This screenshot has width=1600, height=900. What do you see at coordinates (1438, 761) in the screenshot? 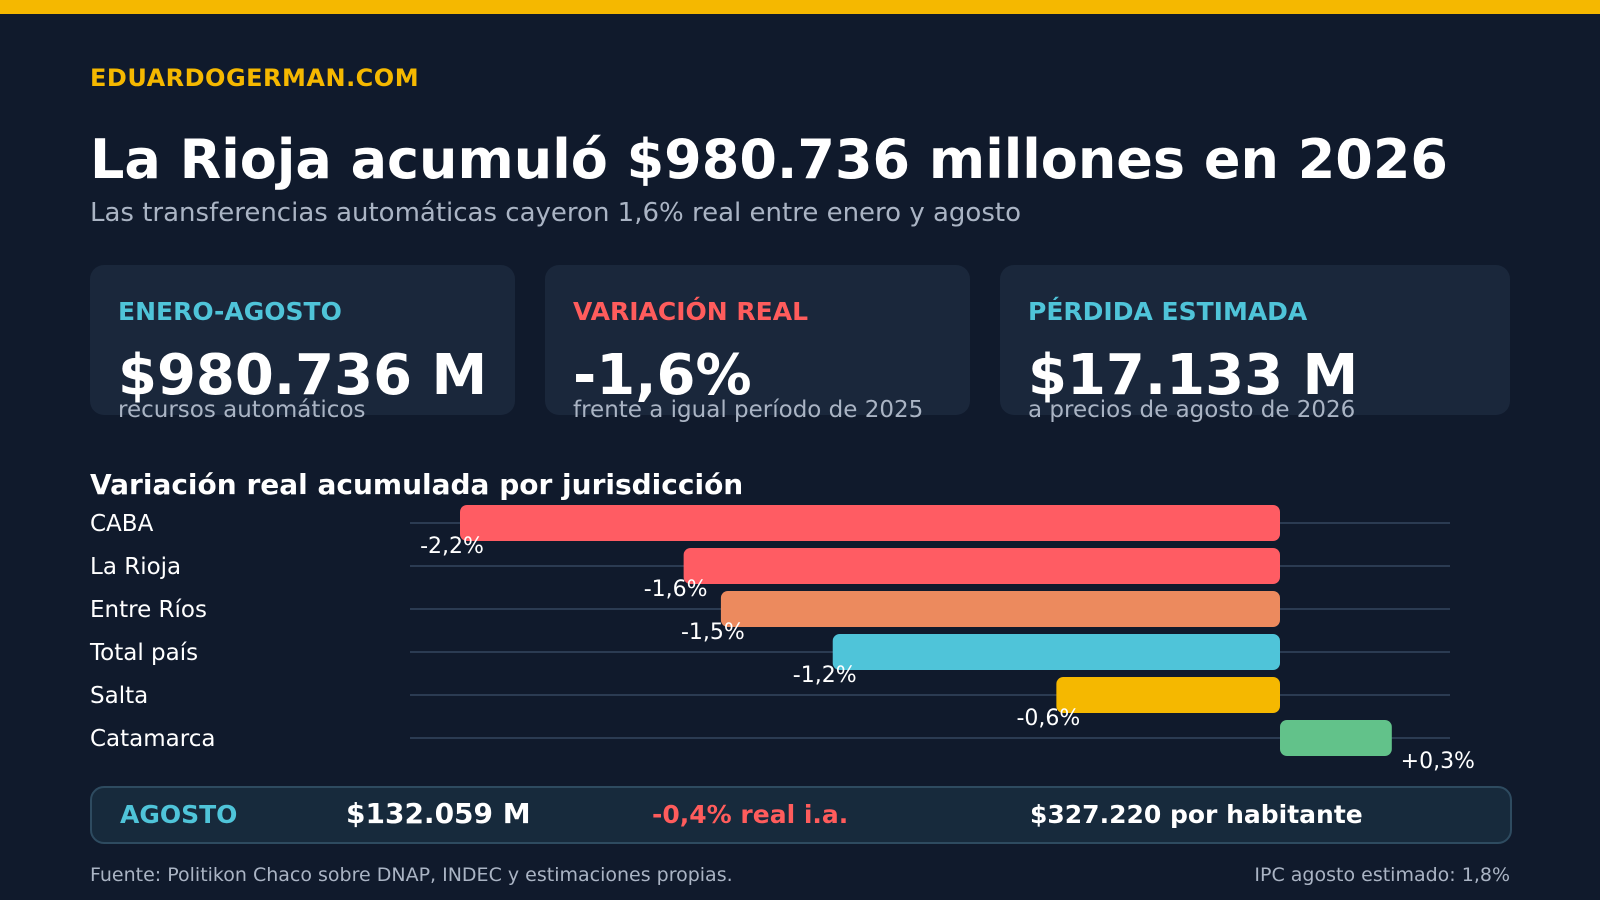
I see `value-label: +0,3%` at bounding box center [1438, 761].